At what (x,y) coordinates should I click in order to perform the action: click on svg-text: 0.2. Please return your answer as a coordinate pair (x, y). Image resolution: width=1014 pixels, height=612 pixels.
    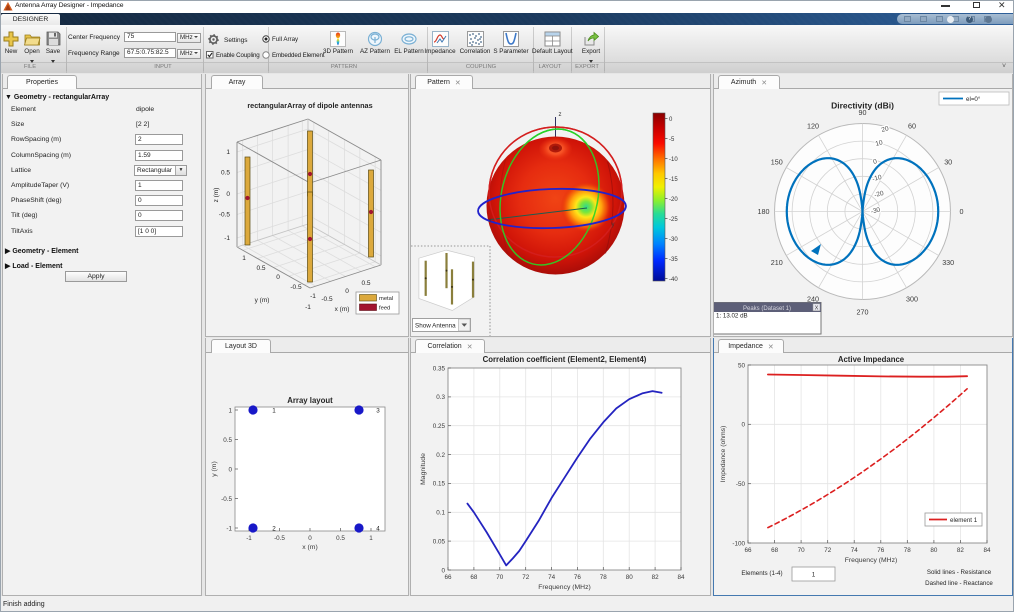
    Looking at the image, I should click on (440, 455).